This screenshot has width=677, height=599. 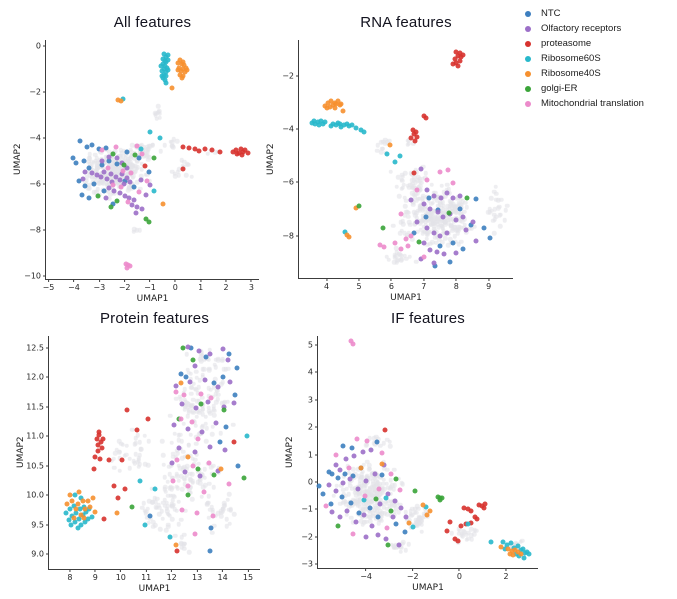 I want to click on plot-area, so click(x=154, y=452).